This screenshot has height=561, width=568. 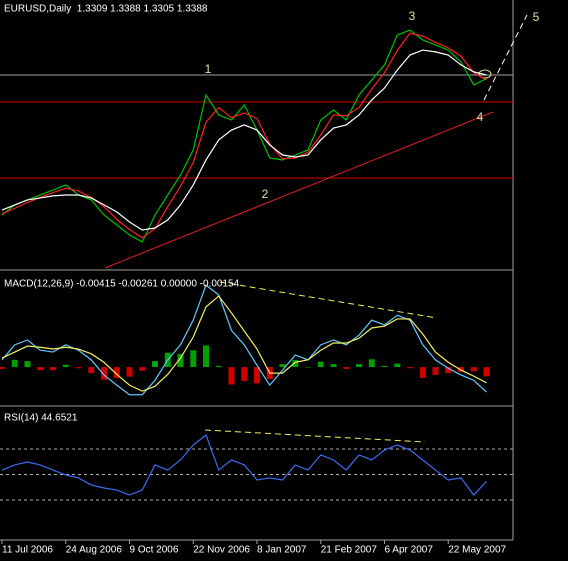 What do you see at coordinates (221, 550) in the screenshot?
I see `x-tick-label: 22 Nov 2006` at bounding box center [221, 550].